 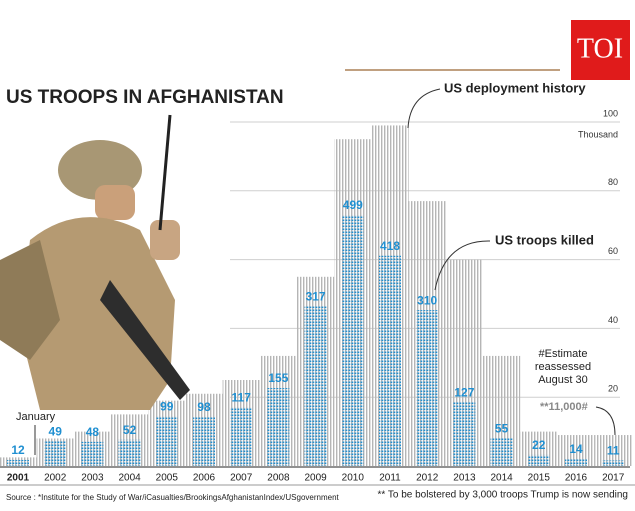 I want to click on series-label: US deployment history, so click(x=515, y=87).